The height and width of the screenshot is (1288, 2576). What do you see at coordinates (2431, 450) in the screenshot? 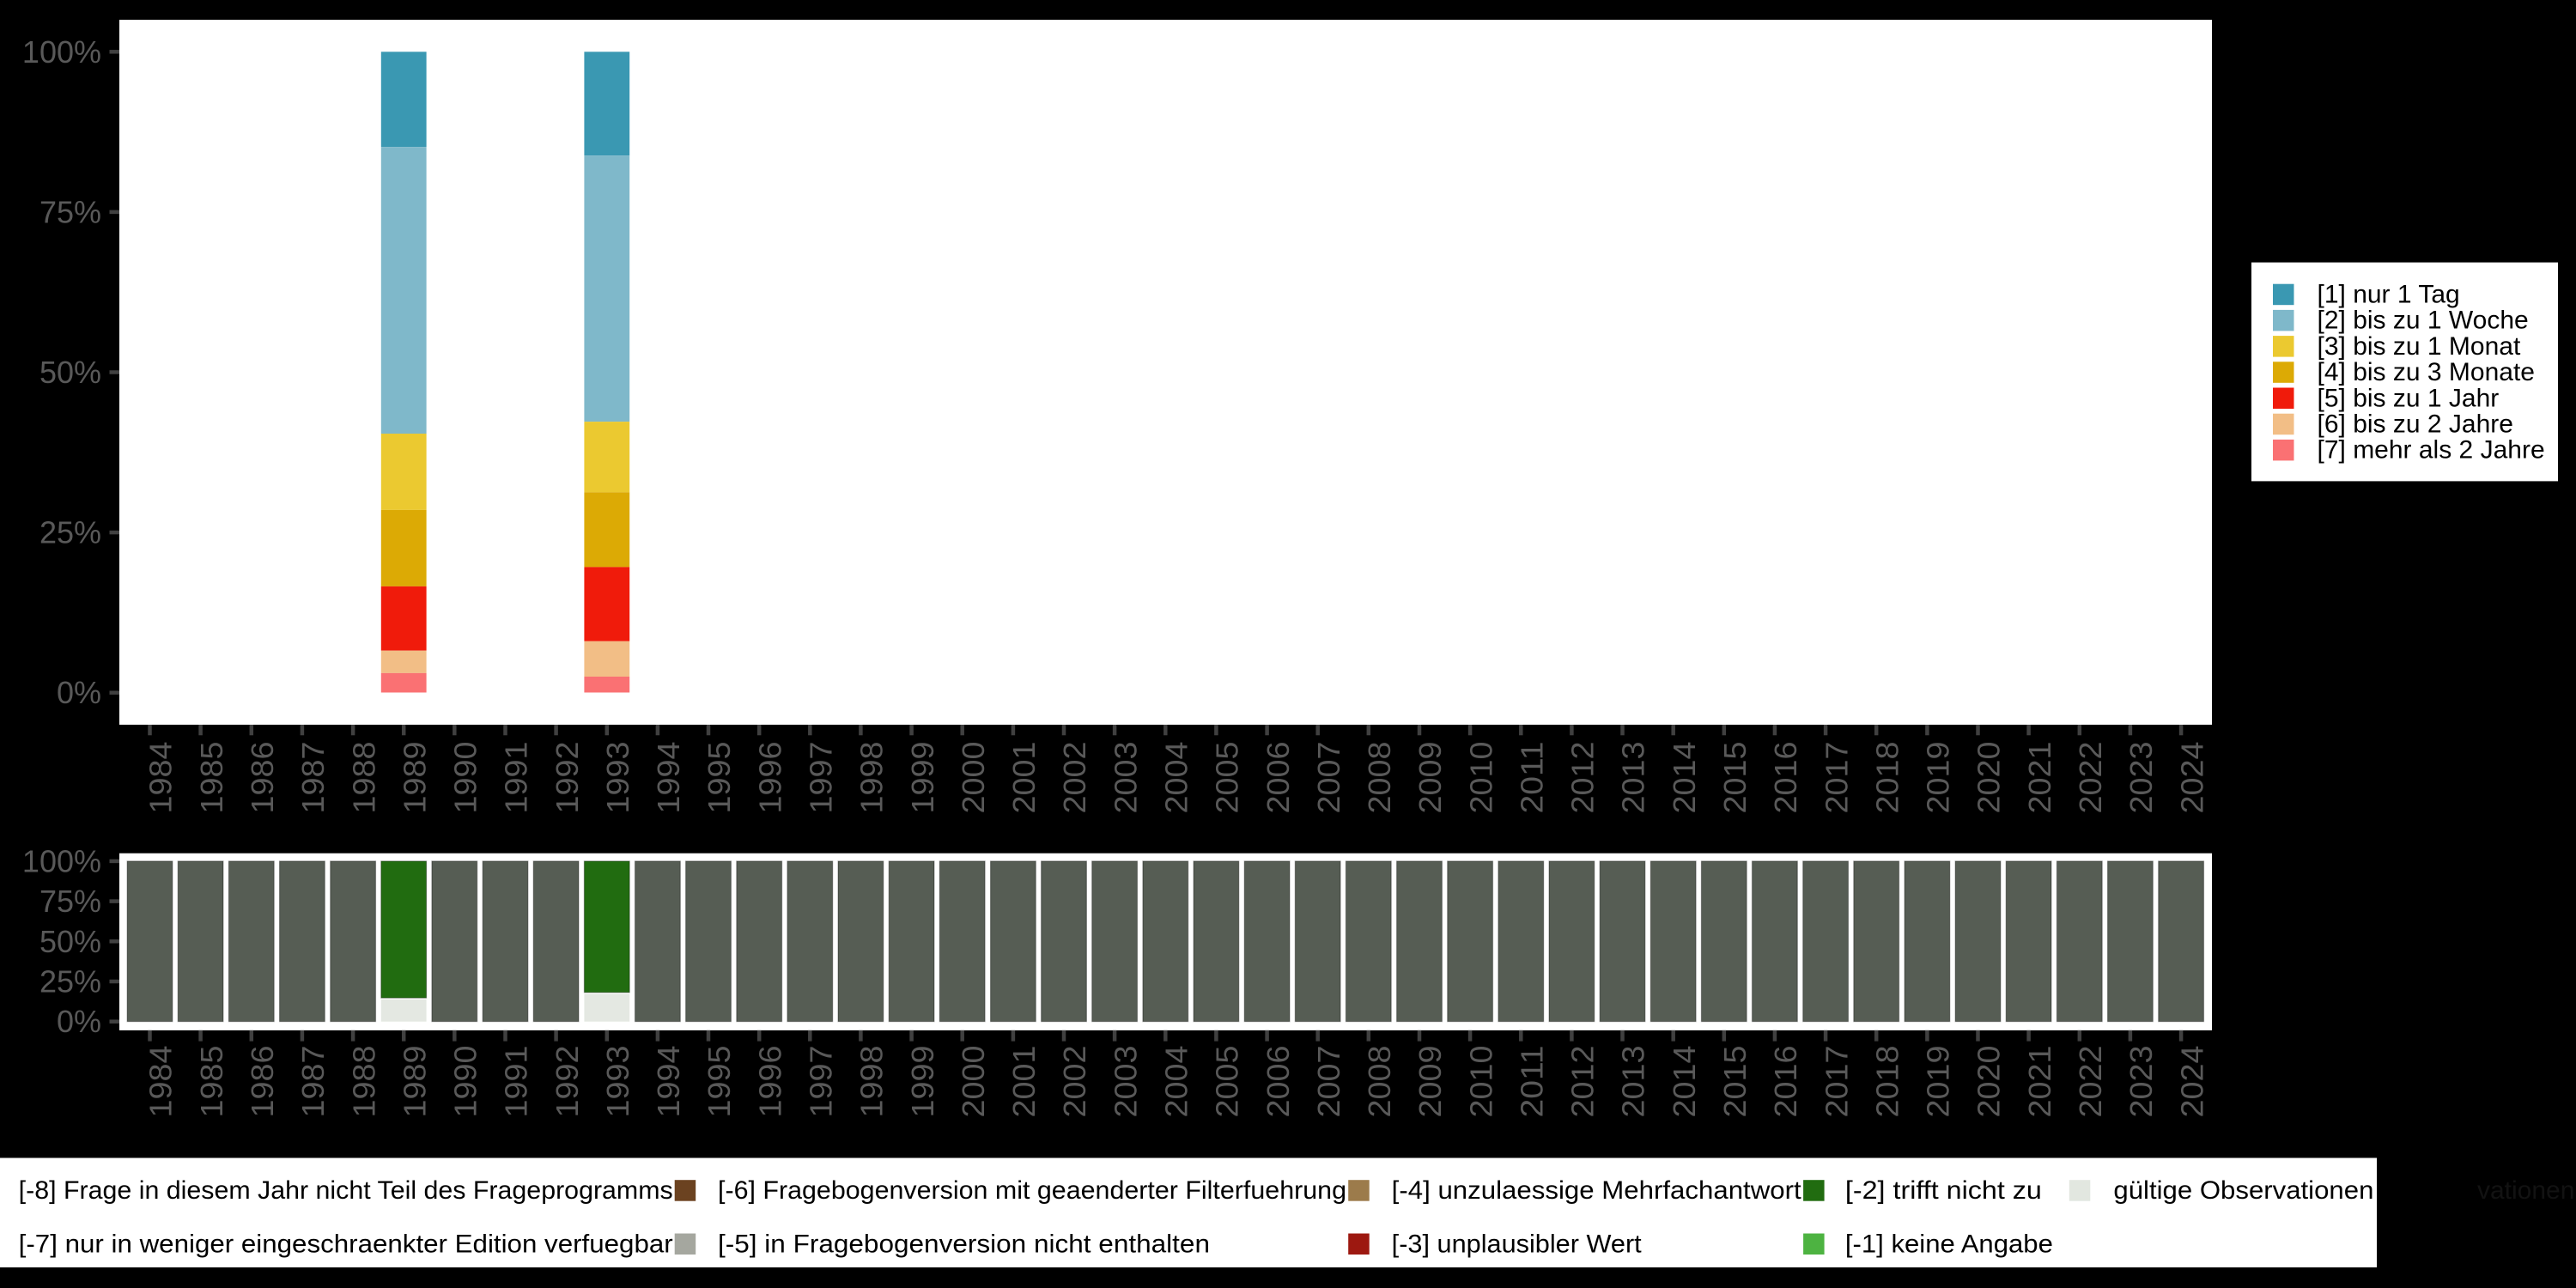
I see `svg-text: [7] mehr als 2 Jahre` at bounding box center [2431, 450].